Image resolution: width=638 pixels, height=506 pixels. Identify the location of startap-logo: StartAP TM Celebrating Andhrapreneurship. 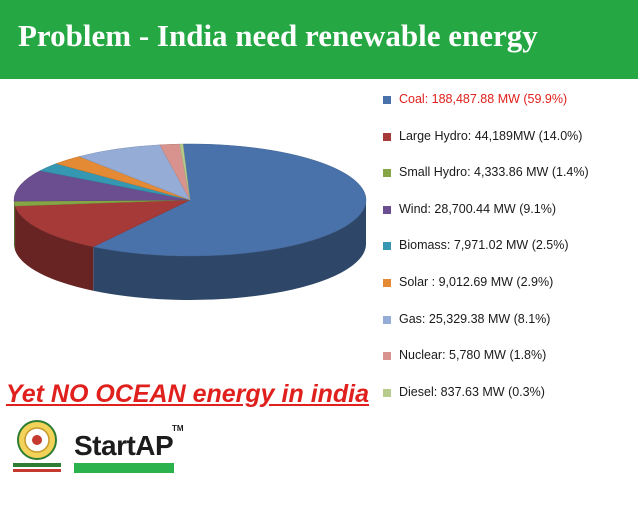
(128, 453).